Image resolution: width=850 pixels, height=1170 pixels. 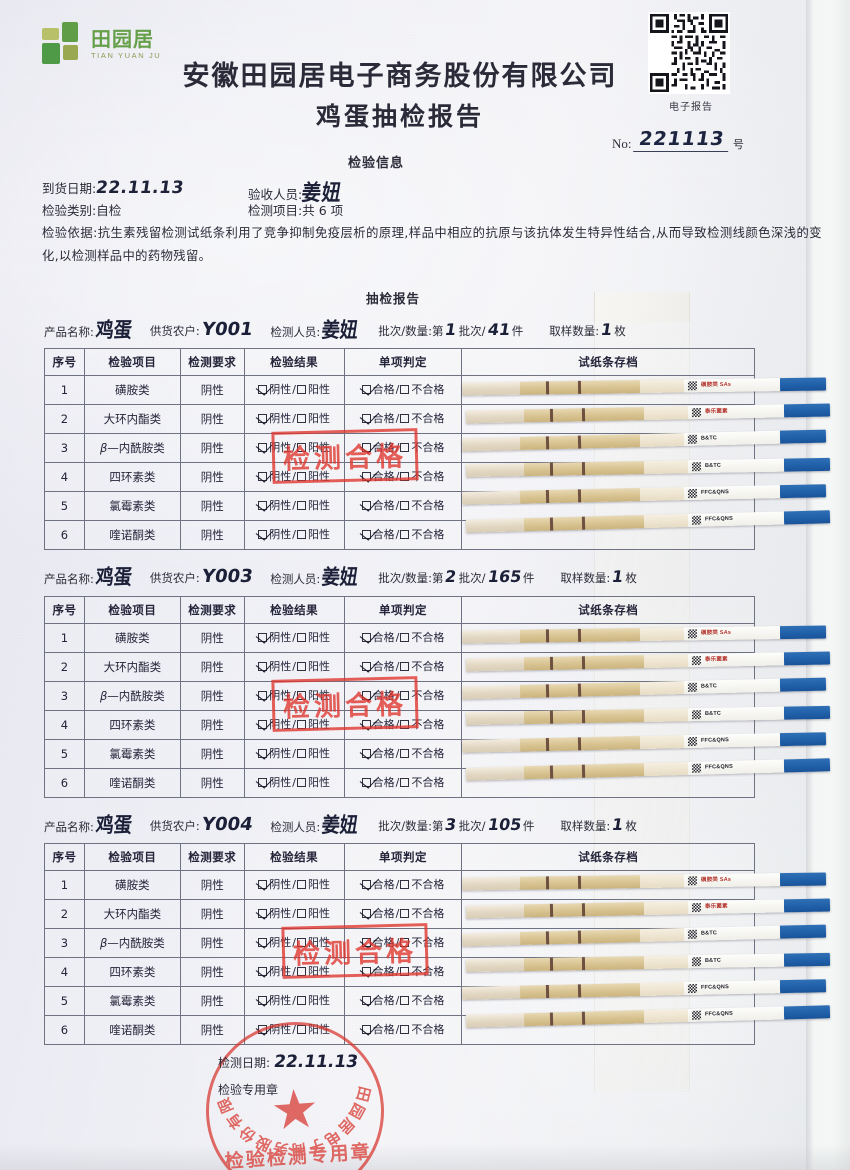 I want to click on electronic-report-qr: 电子报告, so click(x=691, y=62).